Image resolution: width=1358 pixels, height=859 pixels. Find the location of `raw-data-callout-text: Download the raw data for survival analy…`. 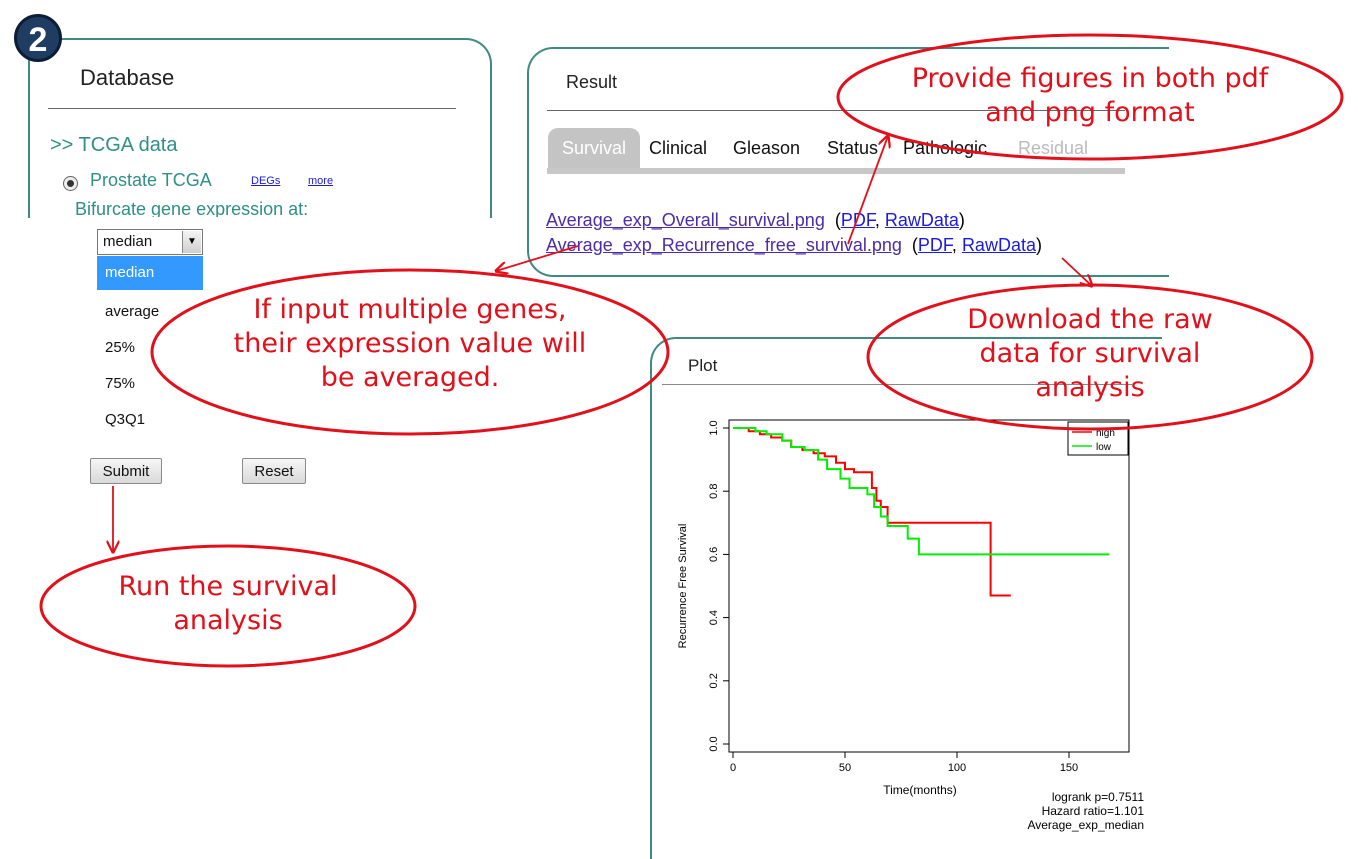

raw-data-callout-text: Download the raw data for survival analy… is located at coordinates (1090, 353).